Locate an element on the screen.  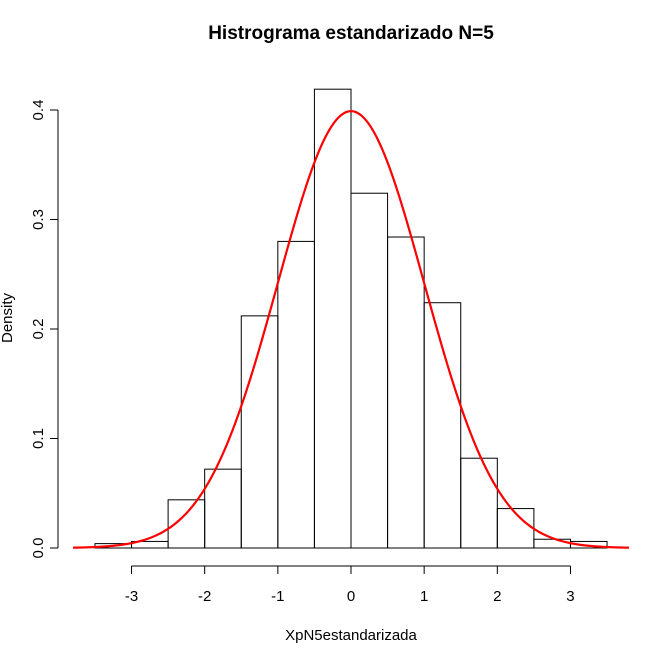
x-tick-label: -3 is located at coordinates (131, 596).